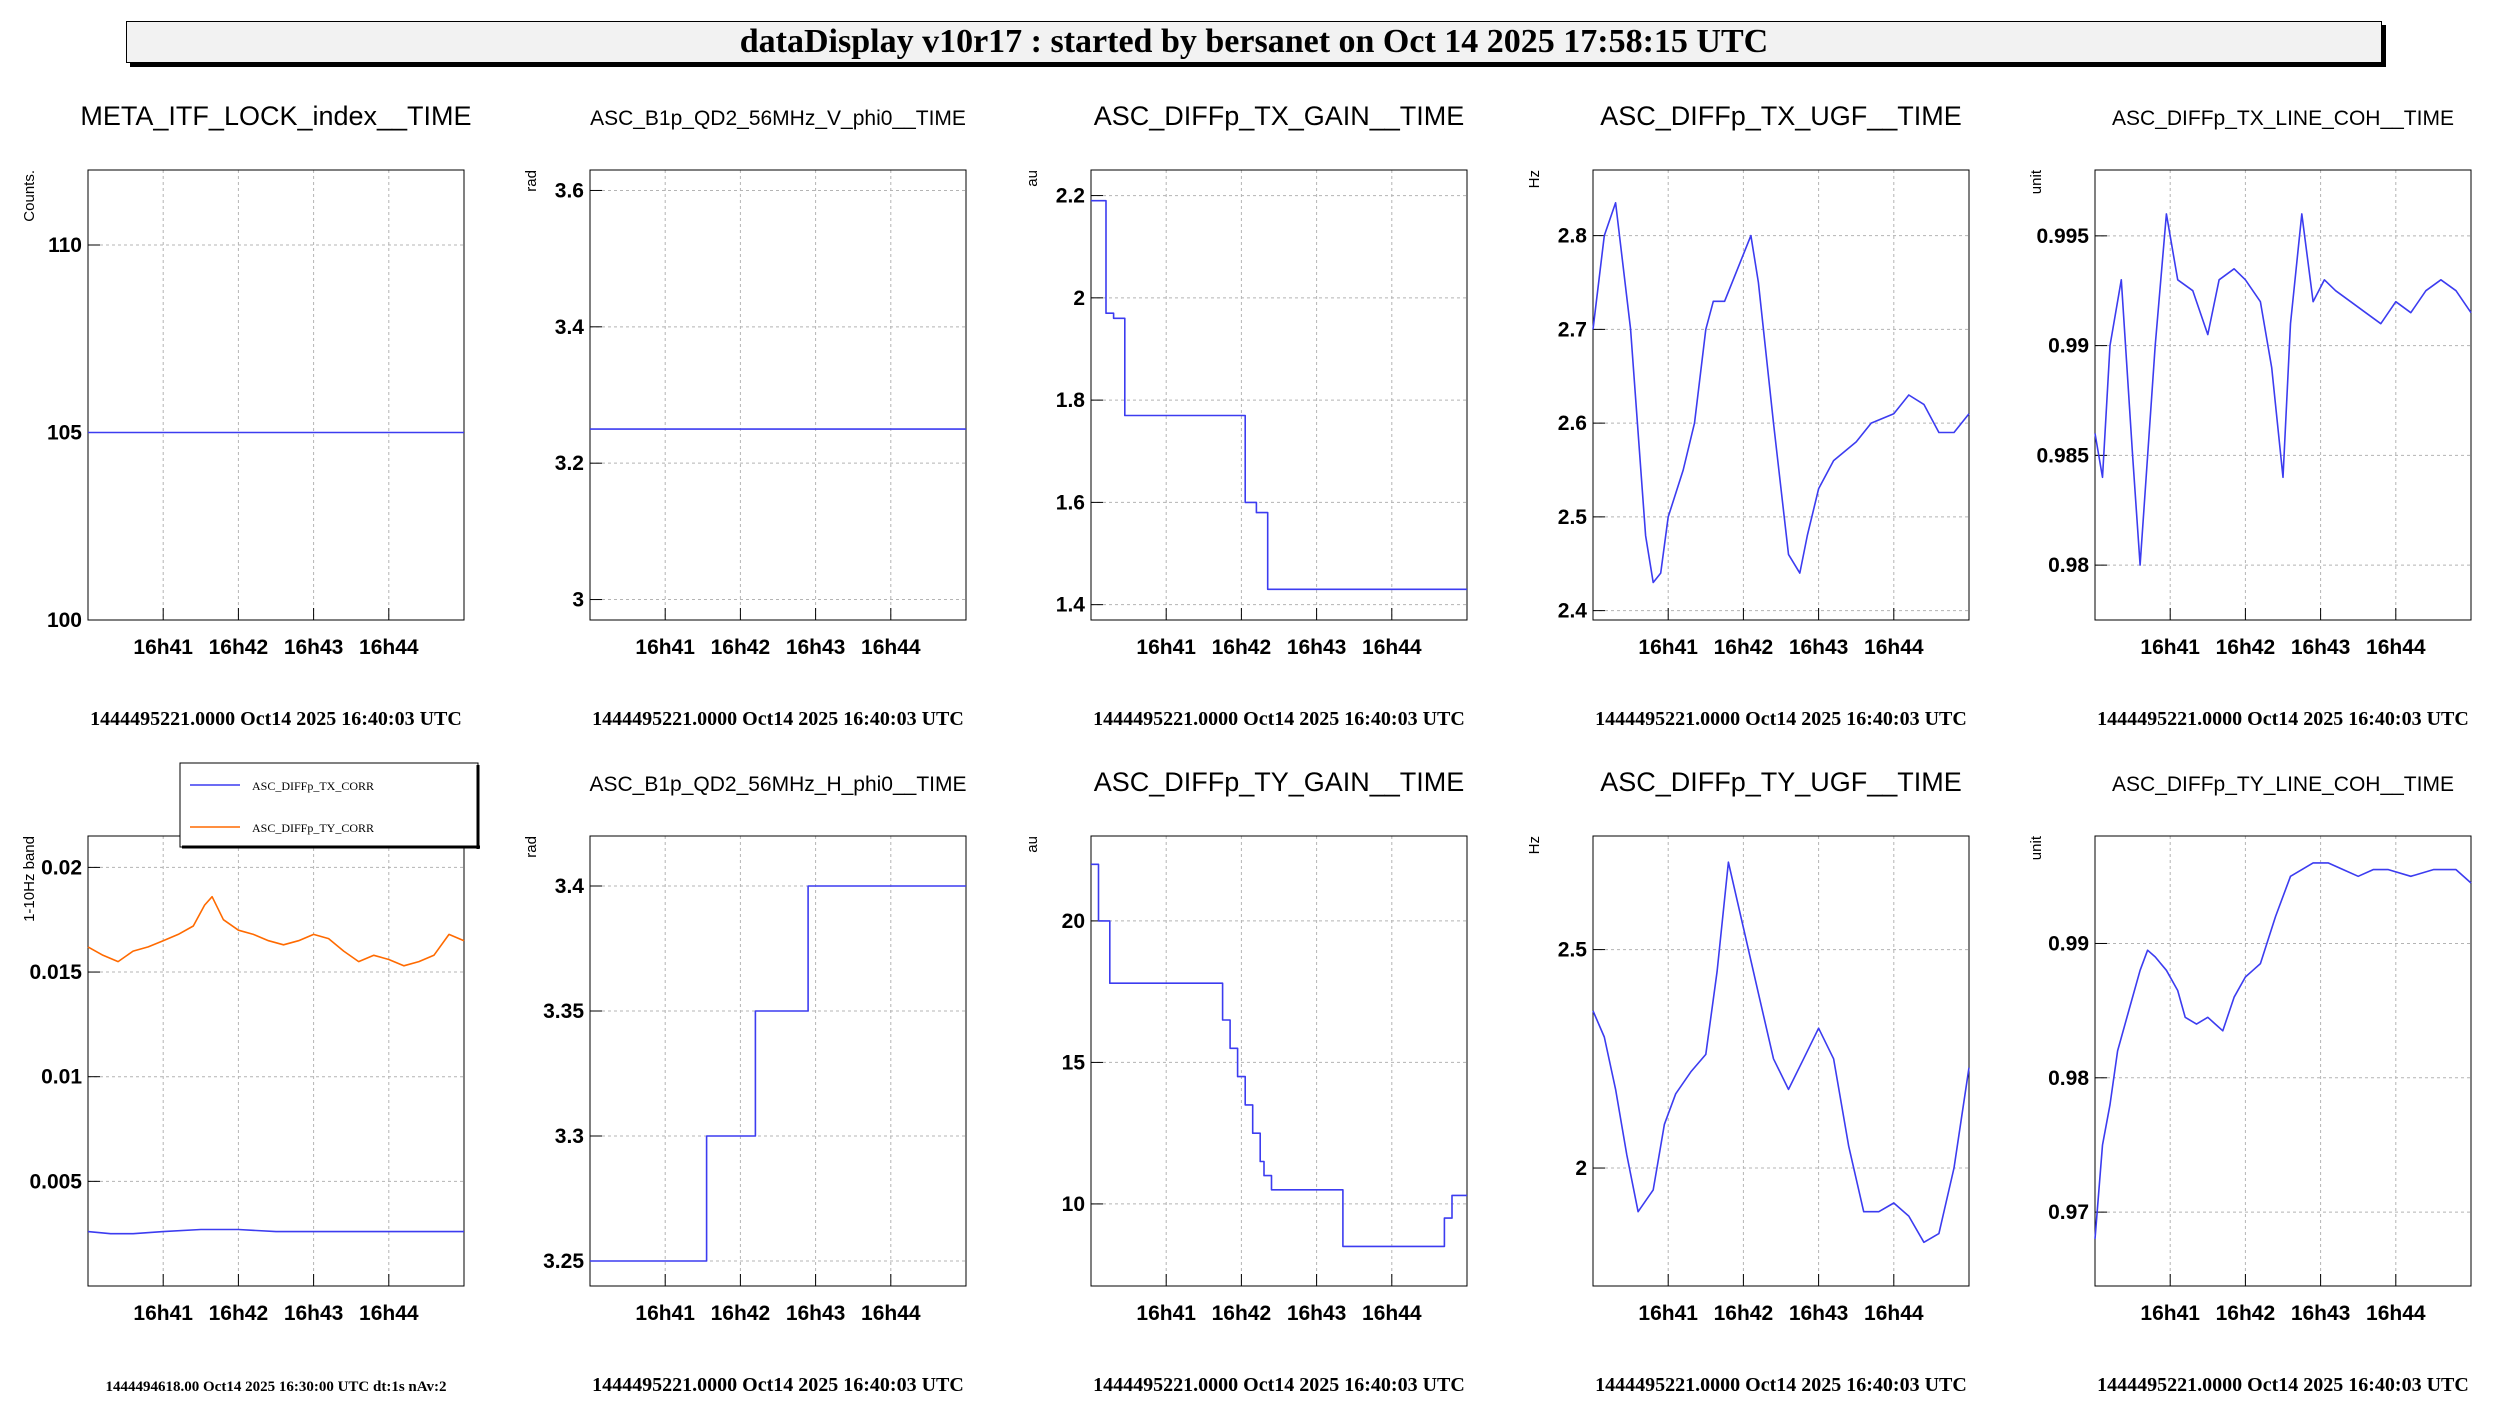  Describe the element at coordinates (2062, 236) in the screenshot. I see `y-tick-label: 0.995` at that location.